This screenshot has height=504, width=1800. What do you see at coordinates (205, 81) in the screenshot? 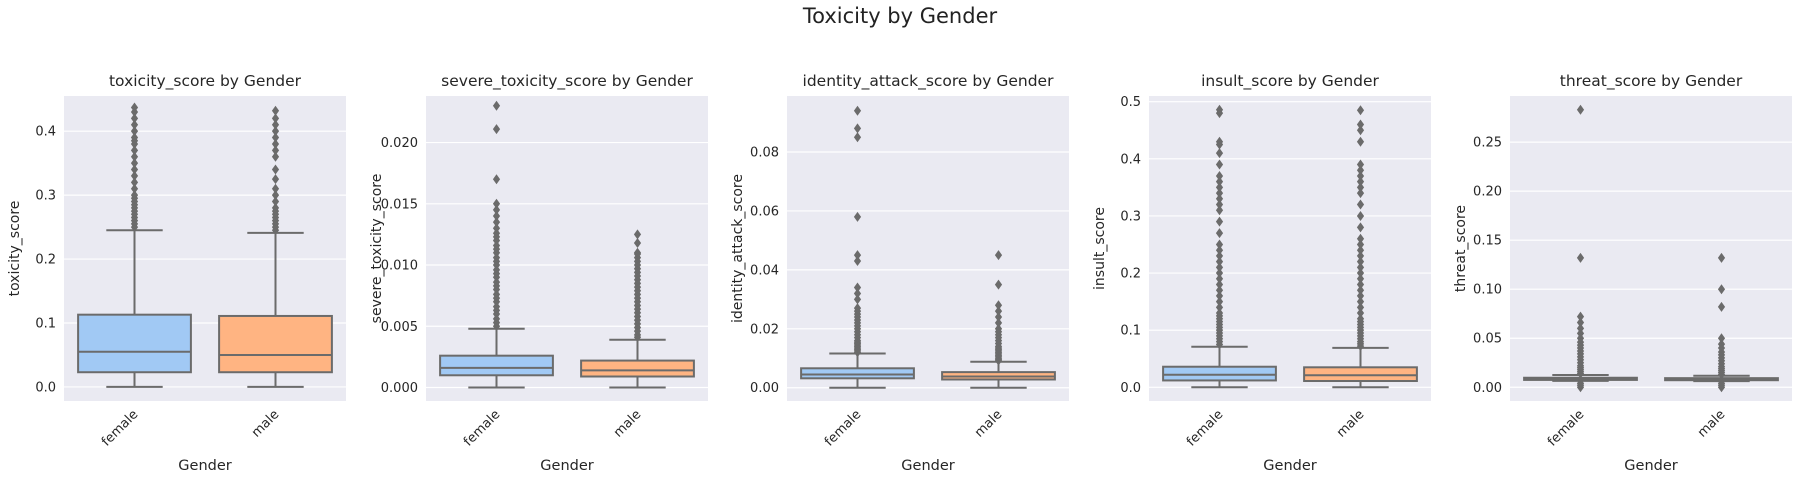
I see `subplot-title: toxicity_score by Gender` at bounding box center [205, 81].